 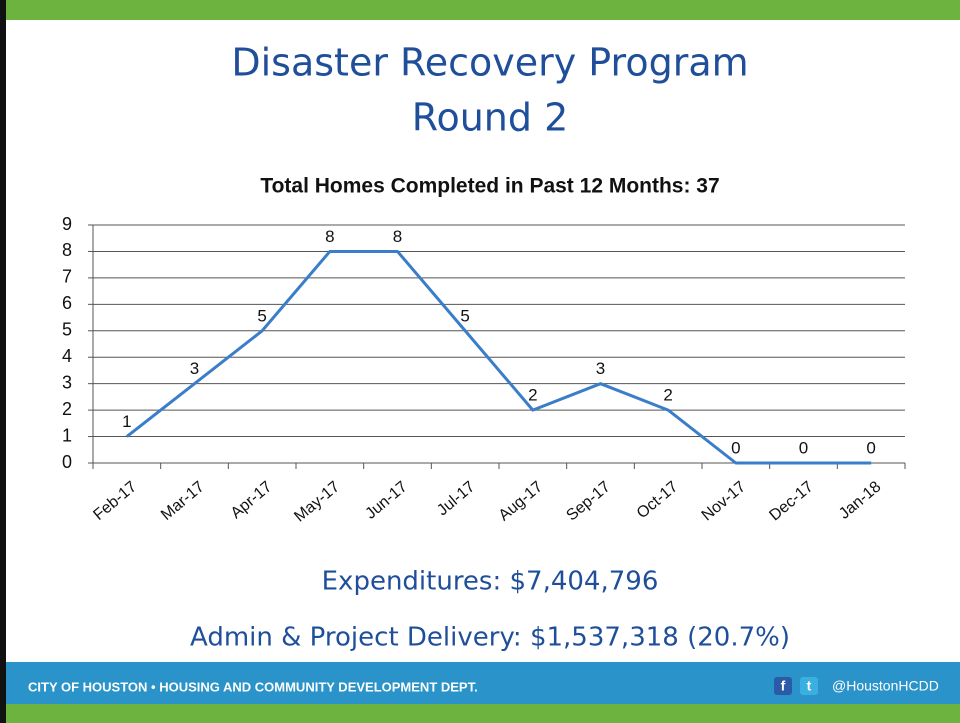 I want to click on left-border, so click(x=3, y=361).